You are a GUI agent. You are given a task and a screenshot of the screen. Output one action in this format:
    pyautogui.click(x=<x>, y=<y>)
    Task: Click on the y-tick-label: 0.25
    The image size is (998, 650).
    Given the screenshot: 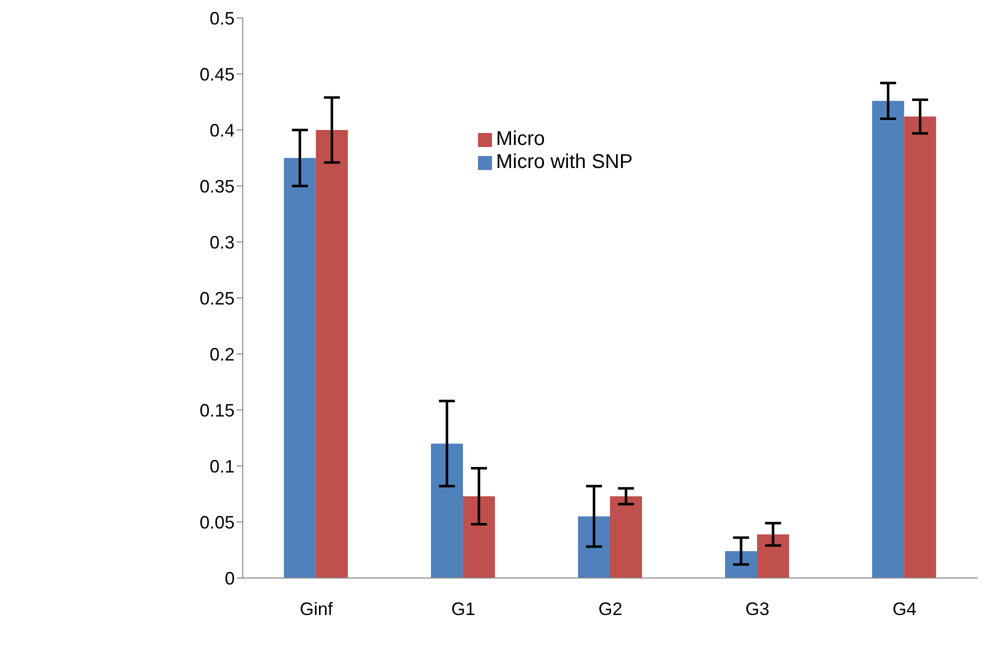 What is the action you would take?
    pyautogui.click(x=217, y=298)
    